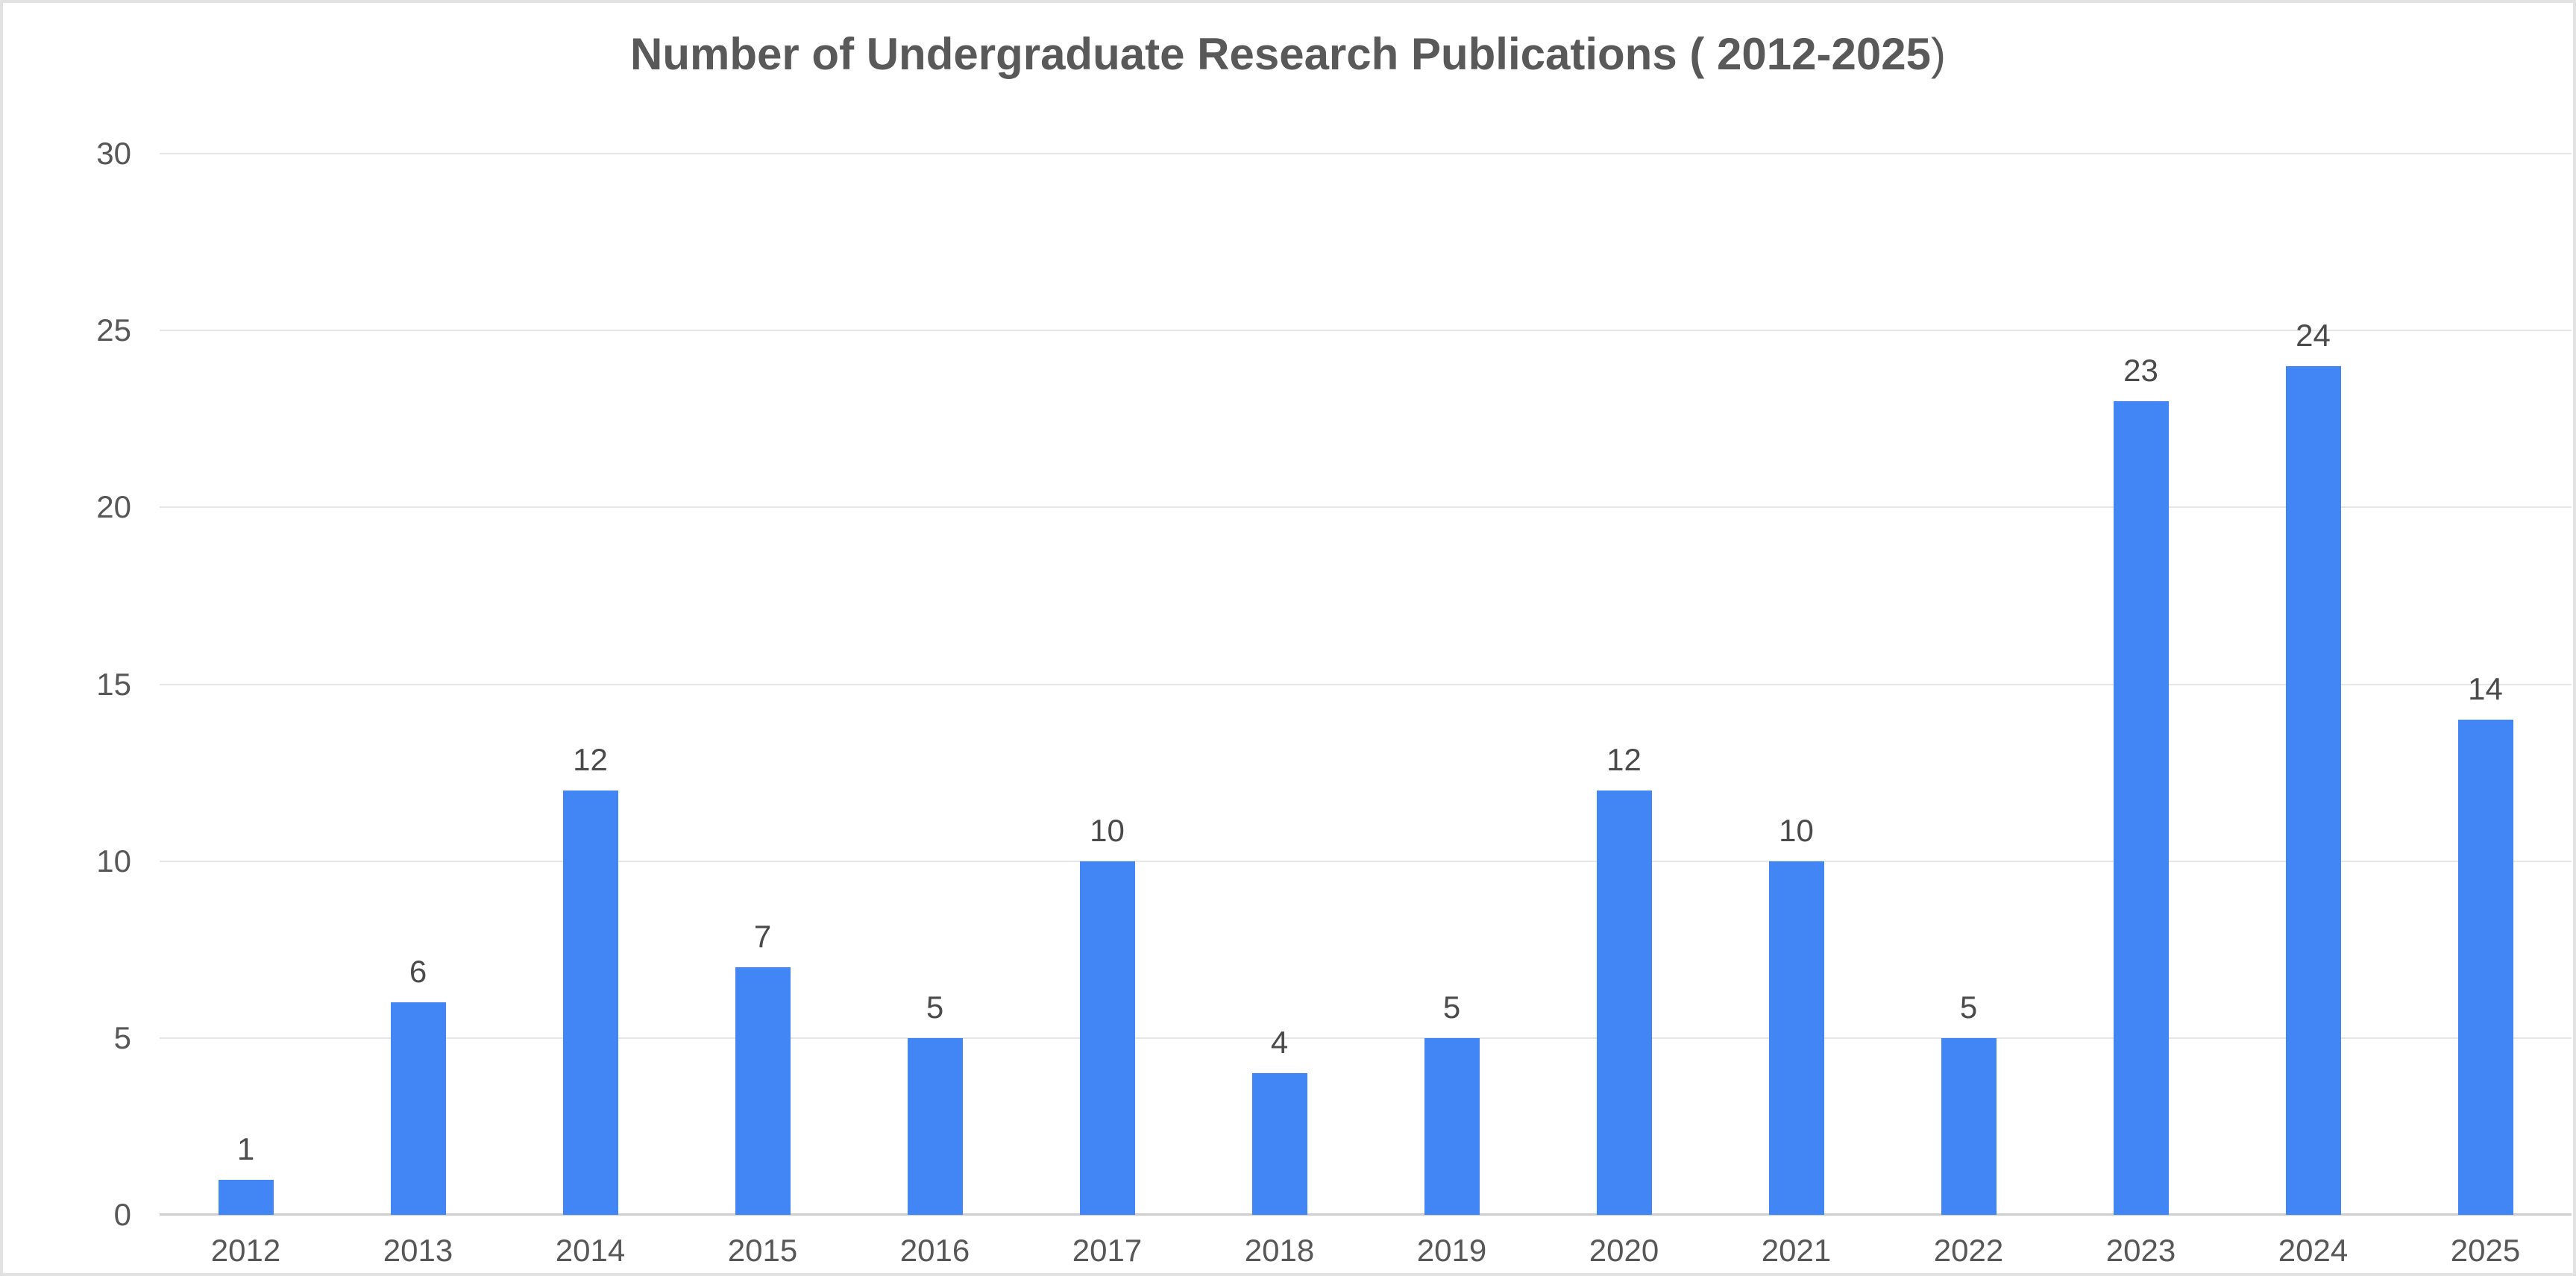  I want to click on bar-value-label: 7, so click(763, 936).